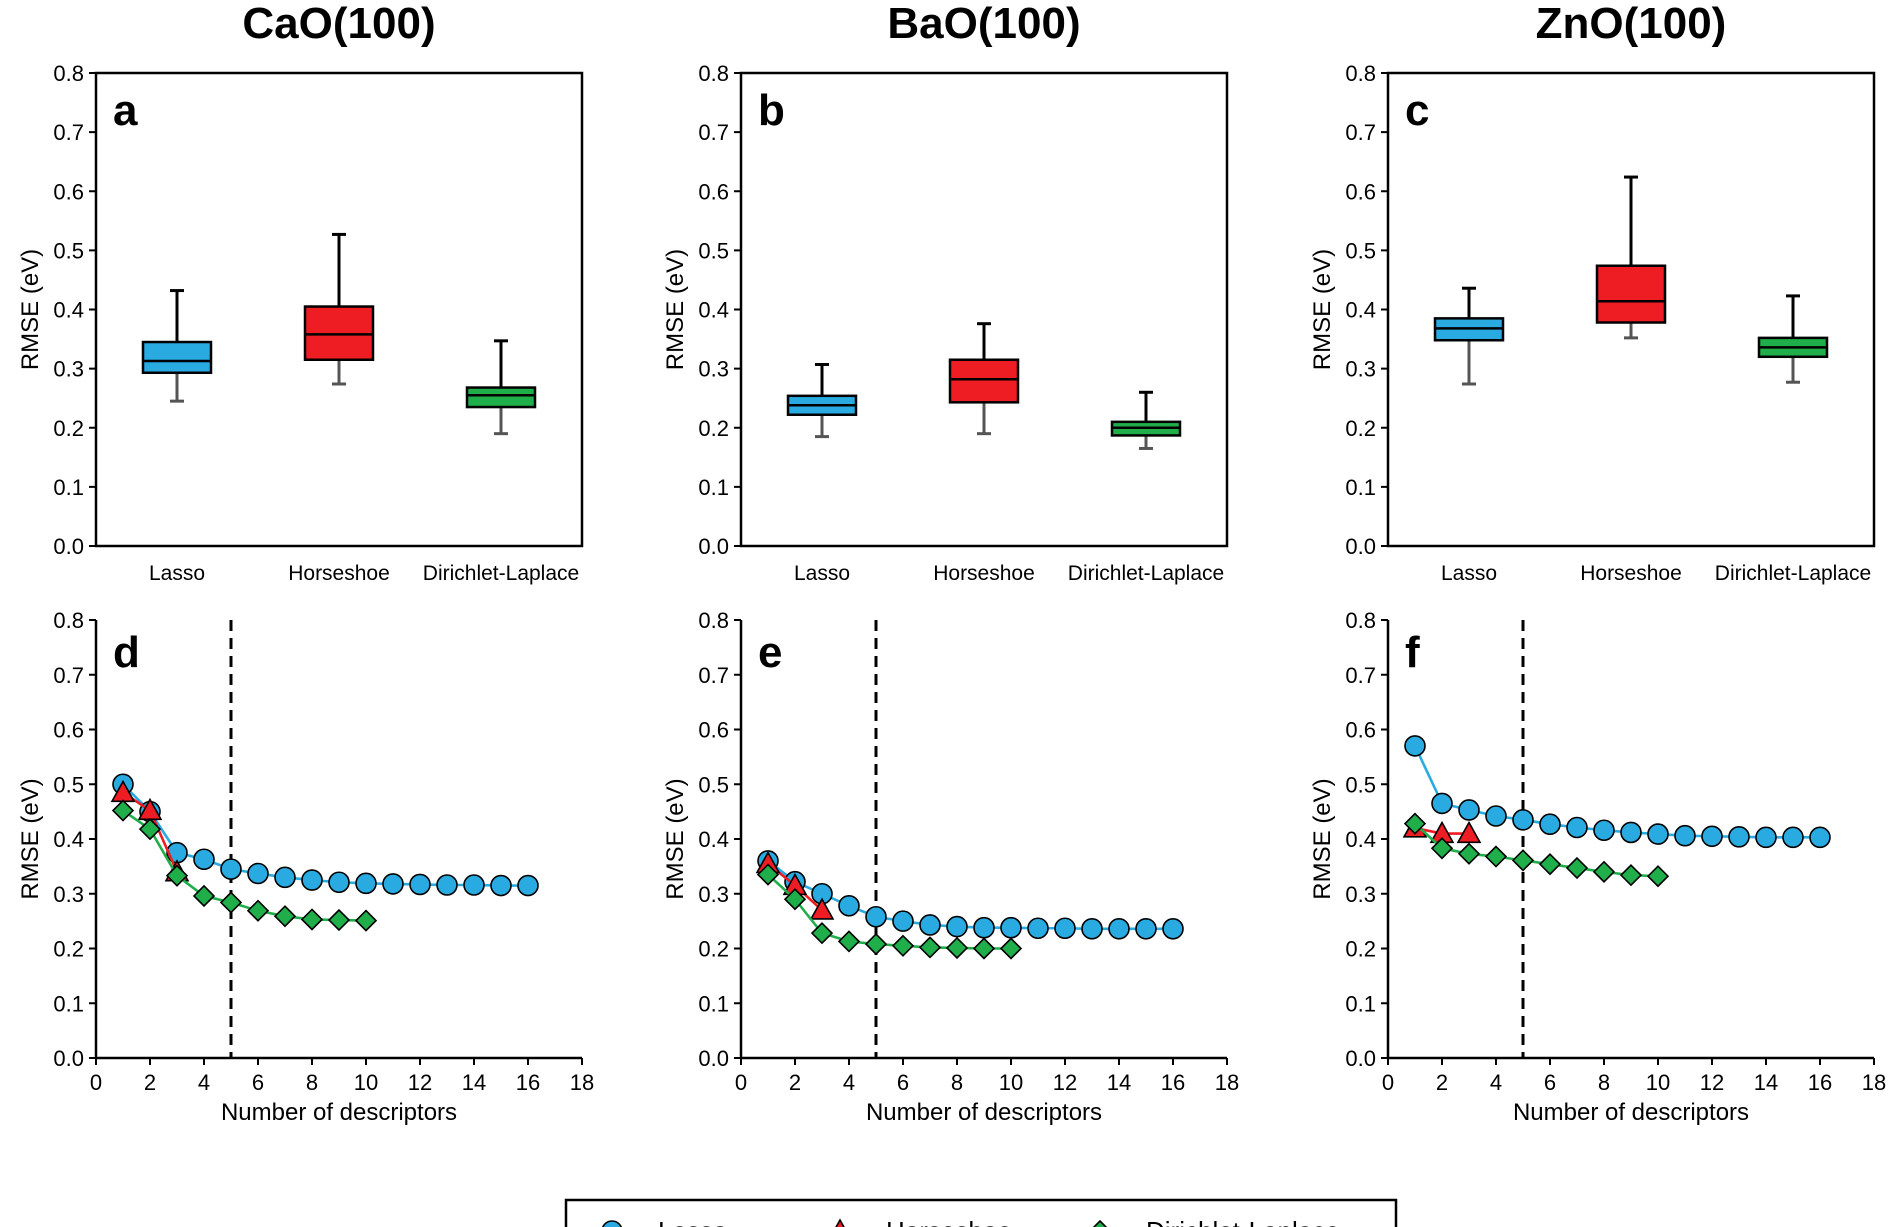 The height and width of the screenshot is (1227, 1898). I want to click on panel-letter: f, so click(1412, 652).